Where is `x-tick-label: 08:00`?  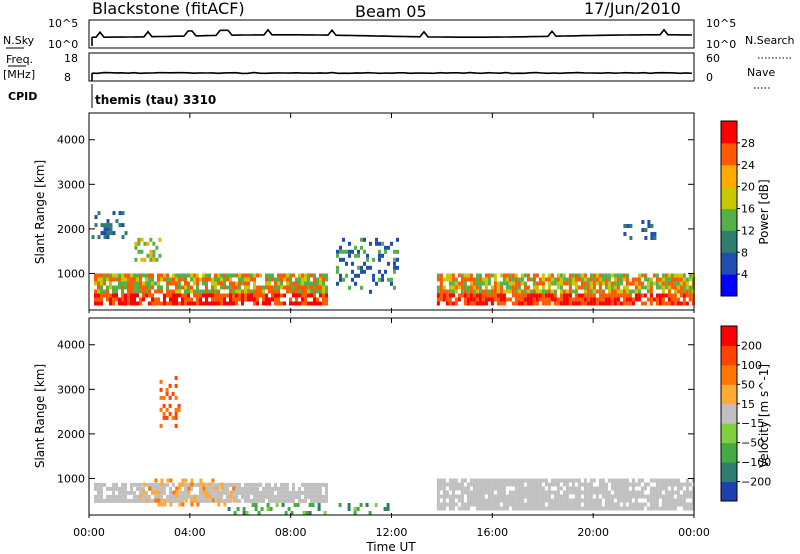
x-tick-label: 08:00 is located at coordinates (291, 532).